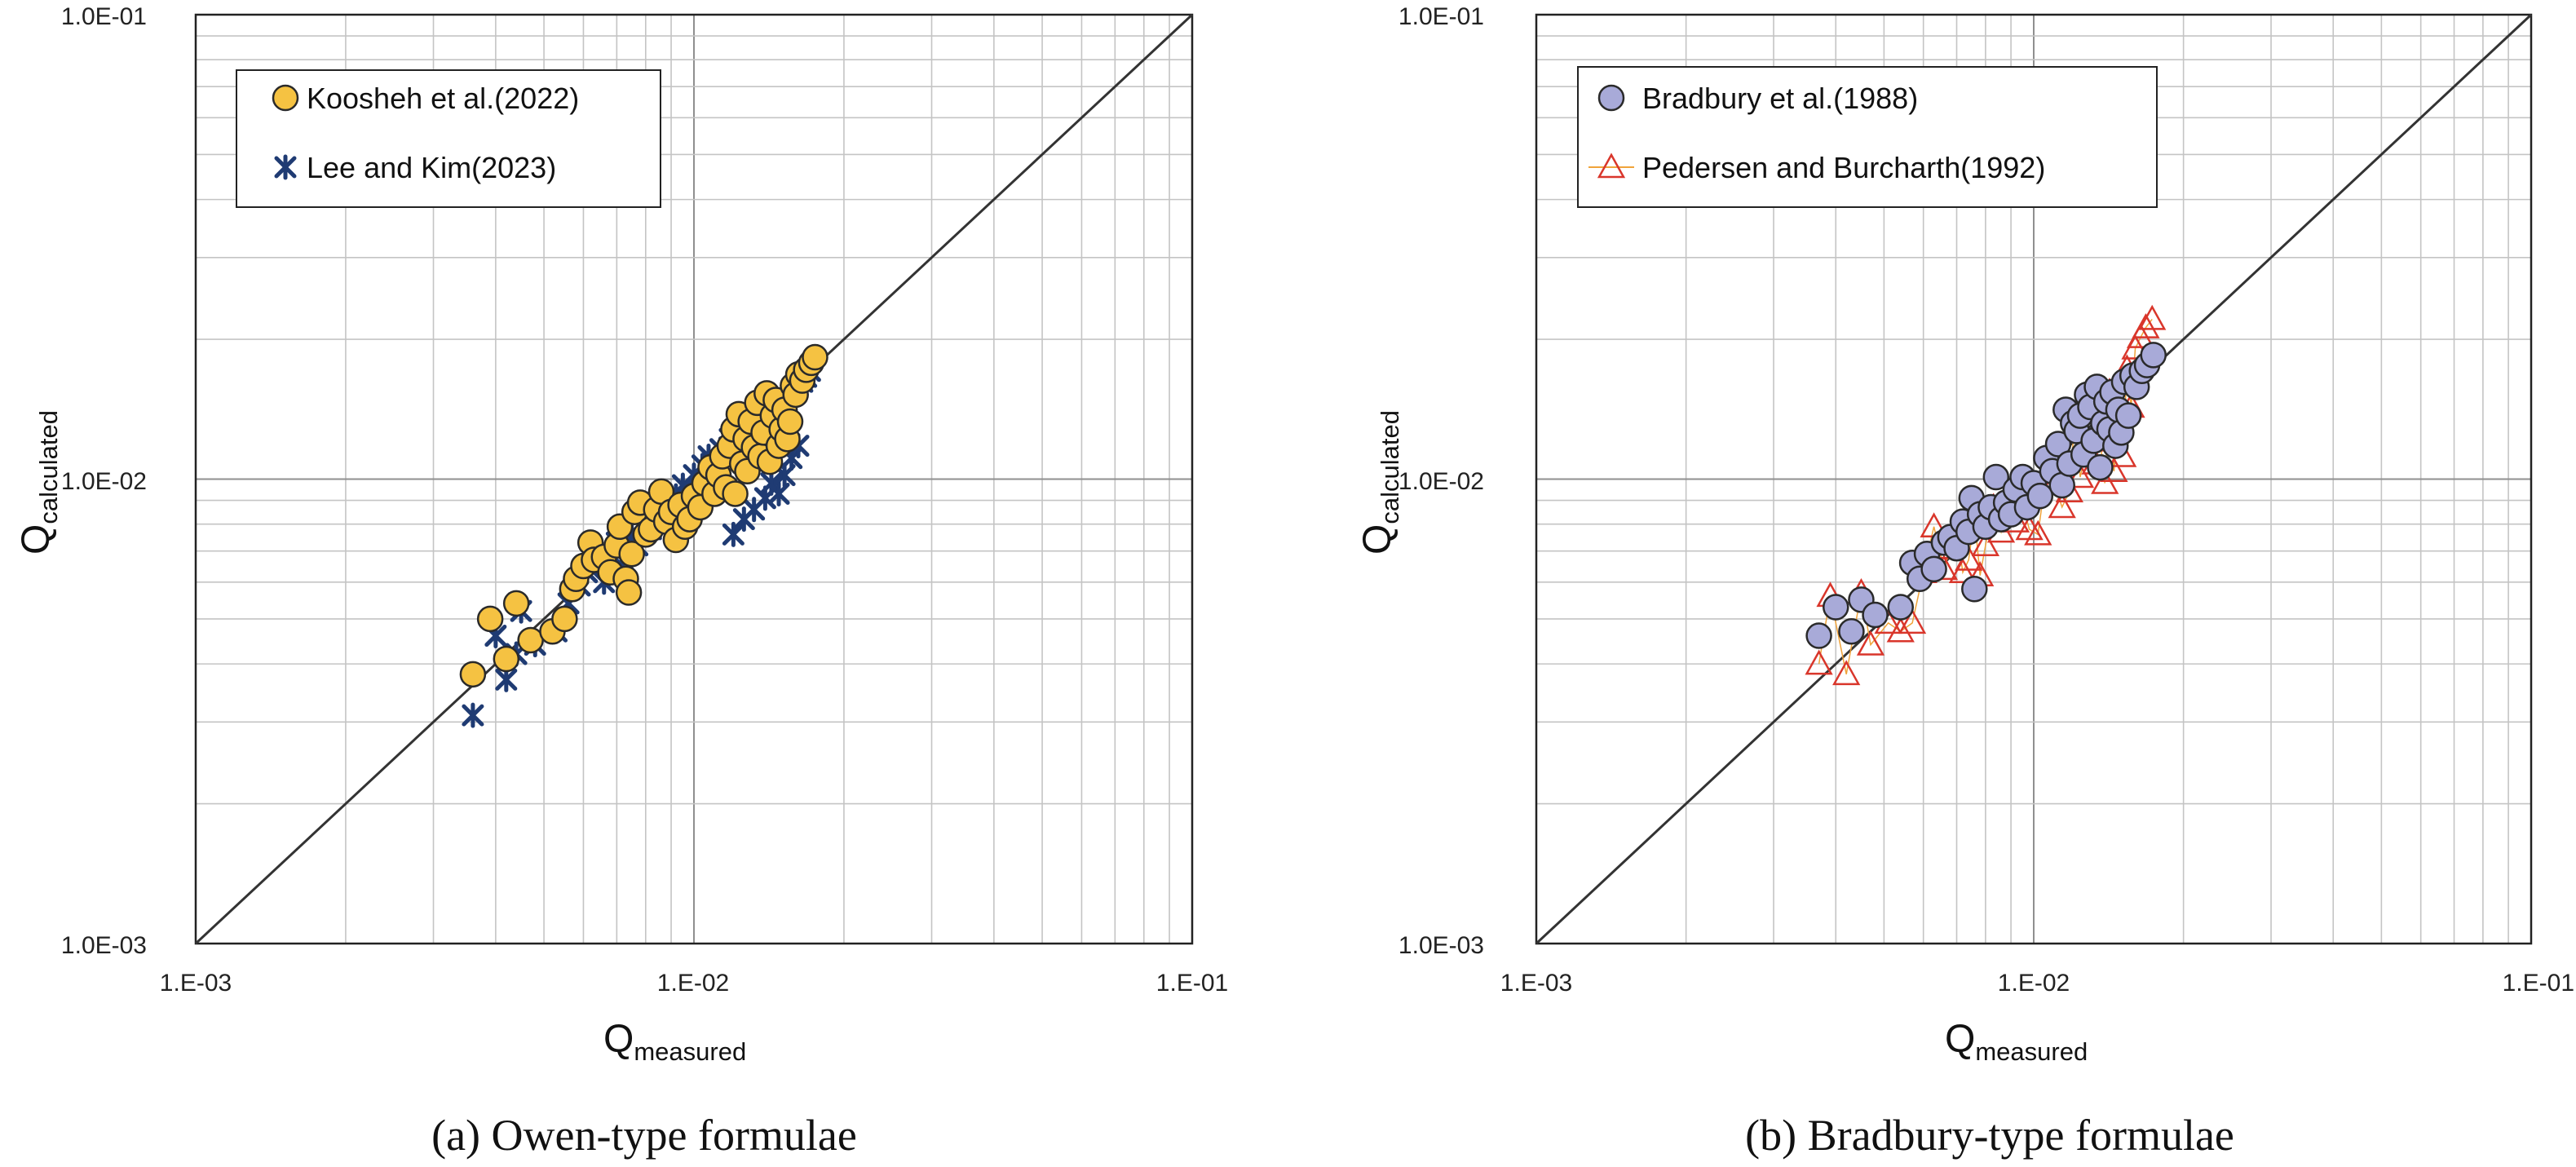 The width and height of the screenshot is (2576, 1167). I want to click on legend: Koosheh et al.(2022) Lee and Kim(2023), so click(448, 138).